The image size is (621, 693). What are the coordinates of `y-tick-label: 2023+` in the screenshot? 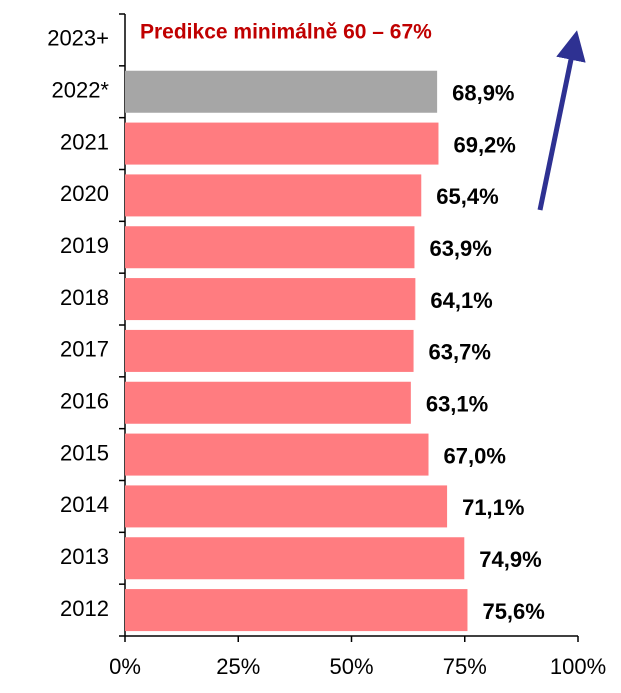 It's located at (78, 38).